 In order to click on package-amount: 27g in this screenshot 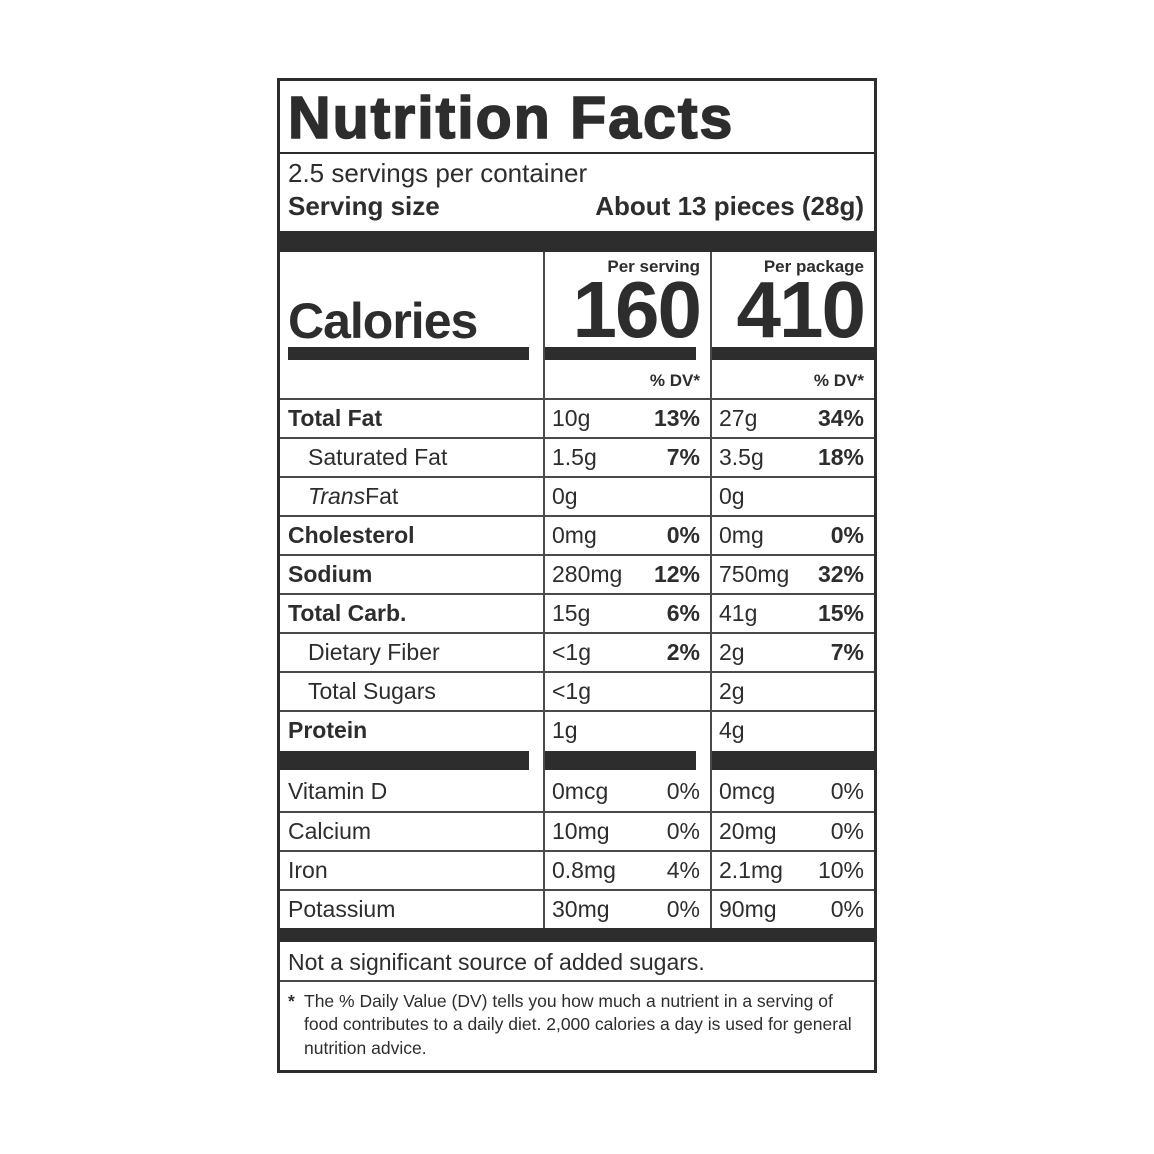, I will do `click(738, 418)`.